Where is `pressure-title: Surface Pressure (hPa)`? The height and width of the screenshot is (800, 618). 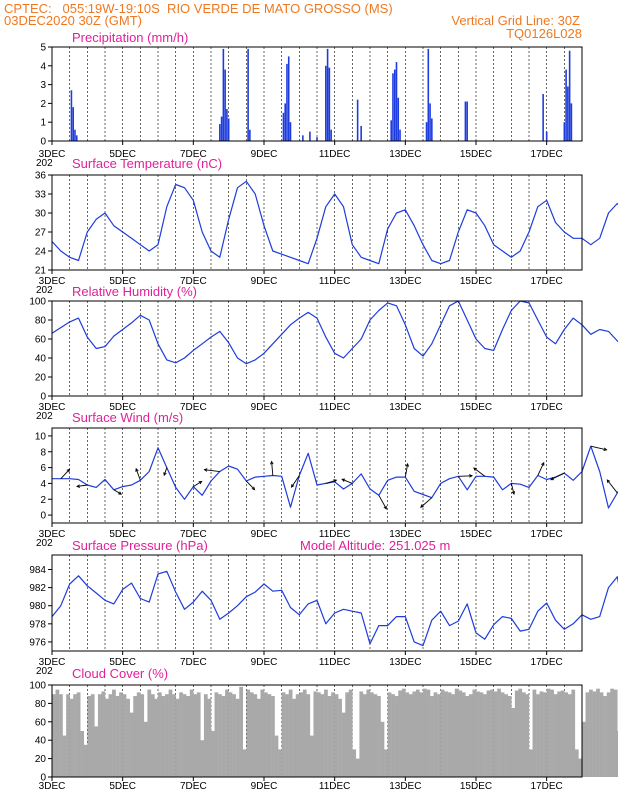 pressure-title: Surface Pressure (hPa) is located at coordinates (140, 545).